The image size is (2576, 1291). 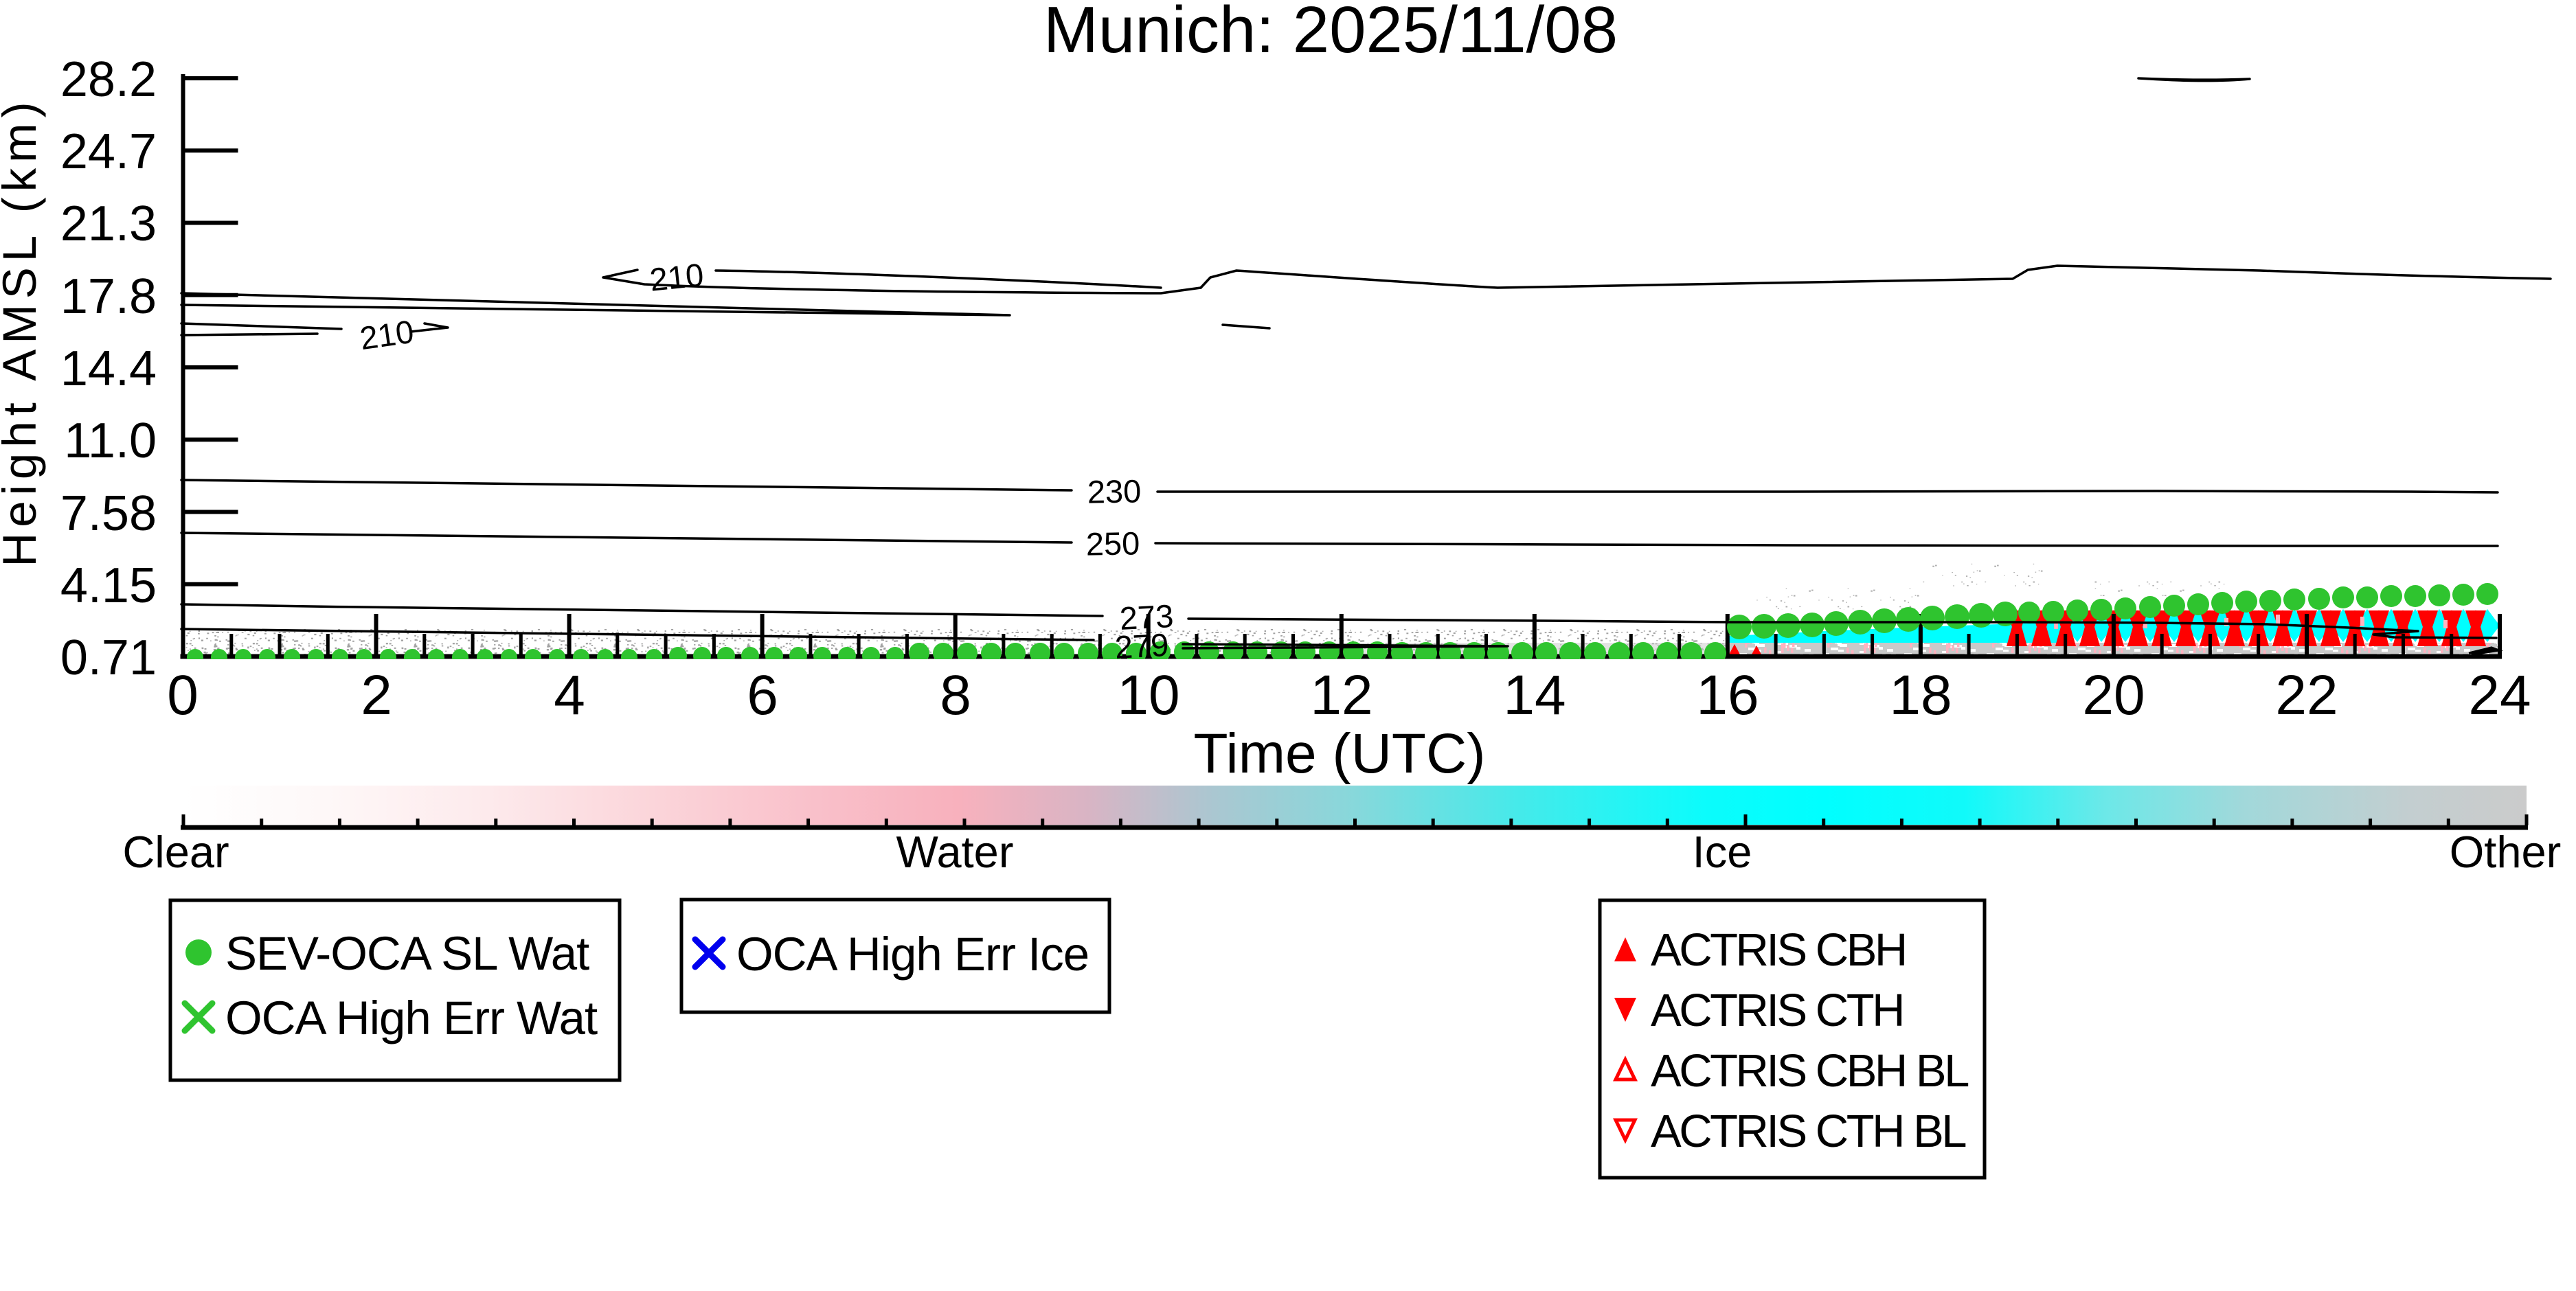 What do you see at coordinates (2113, 696) in the screenshot?
I see `svg-text: 20` at bounding box center [2113, 696].